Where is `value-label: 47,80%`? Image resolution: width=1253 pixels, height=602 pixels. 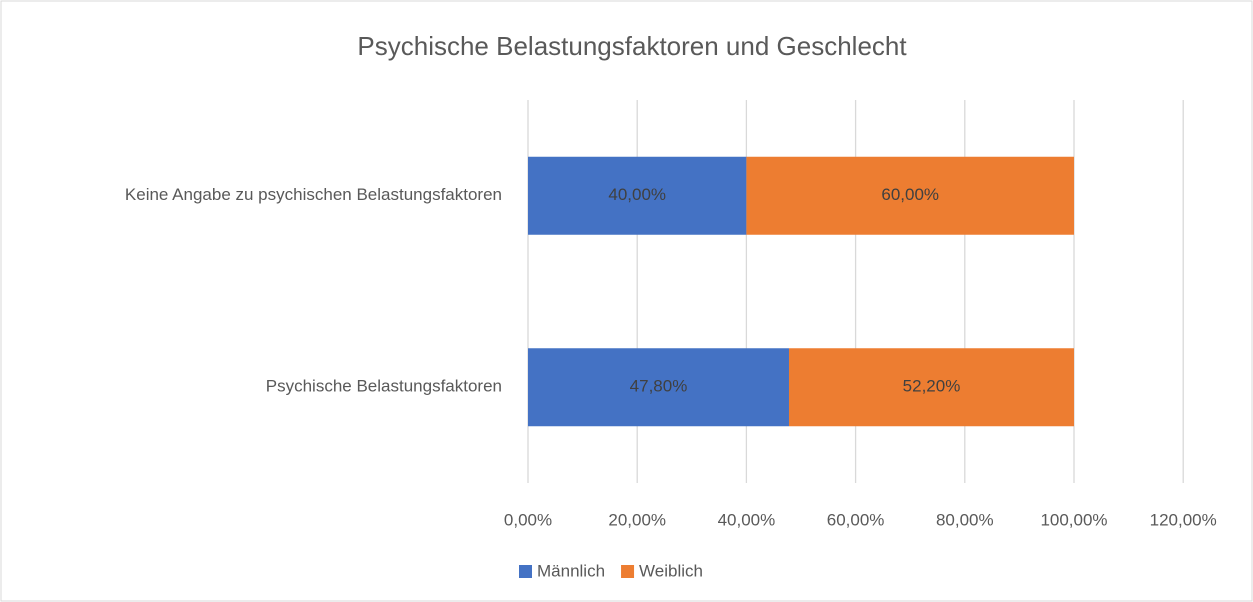
value-label: 47,80% is located at coordinates (659, 386).